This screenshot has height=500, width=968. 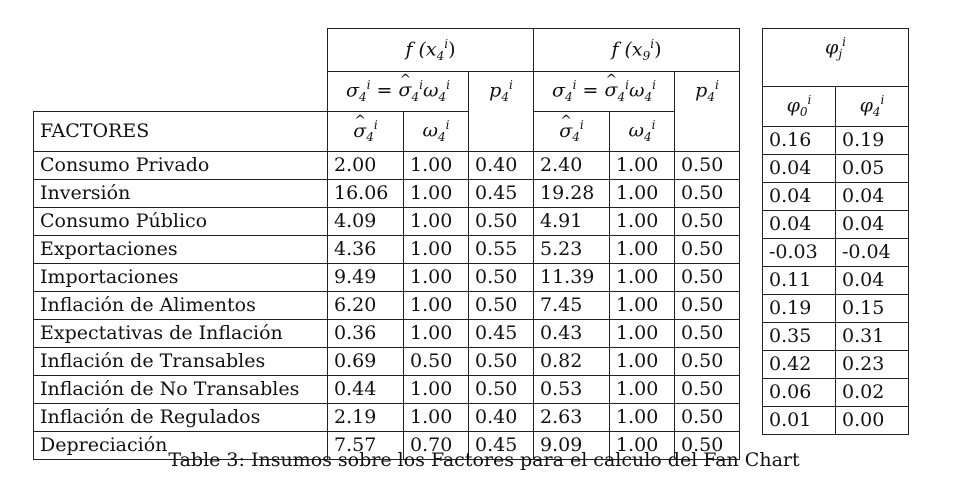 I want to click on sigma-hat-x9-cell: 0.43, so click(x=571, y=334).